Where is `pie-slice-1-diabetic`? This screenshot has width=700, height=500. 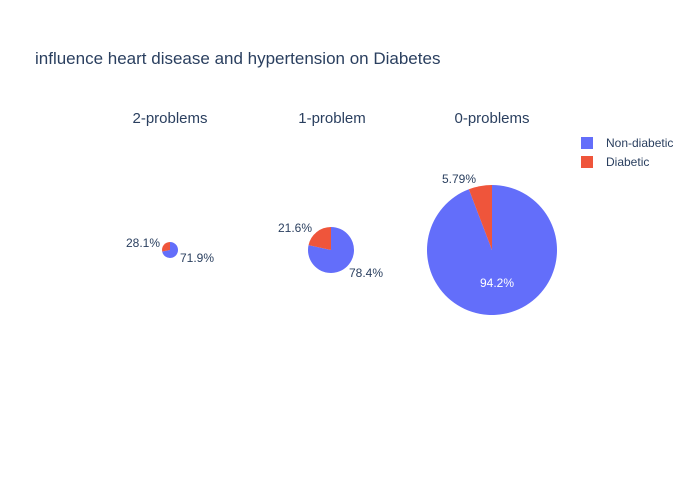
pie-slice-1-diabetic is located at coordinates (319, 238).